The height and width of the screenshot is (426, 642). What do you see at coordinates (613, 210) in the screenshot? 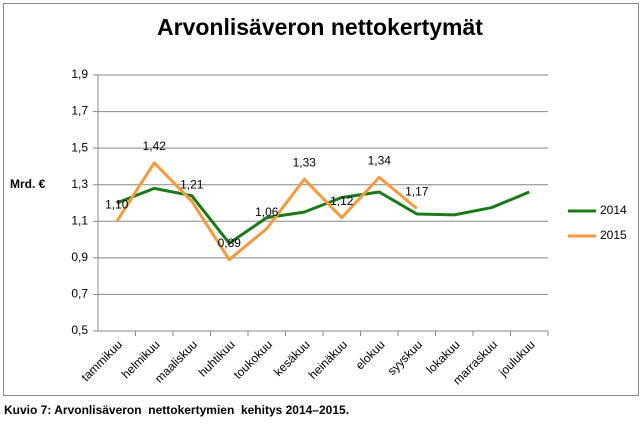
I see `legend-label: 2014` at bounding box center [613, 210].